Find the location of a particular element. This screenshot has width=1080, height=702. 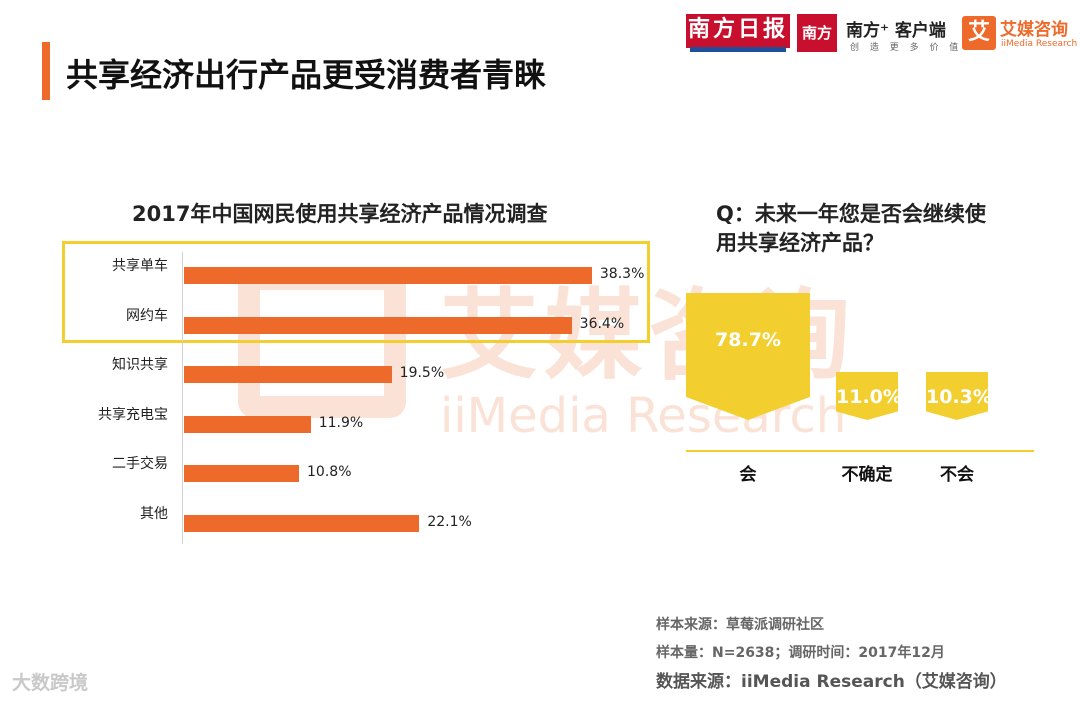

value-label: 78.7% is located at coordinates (748, 339).